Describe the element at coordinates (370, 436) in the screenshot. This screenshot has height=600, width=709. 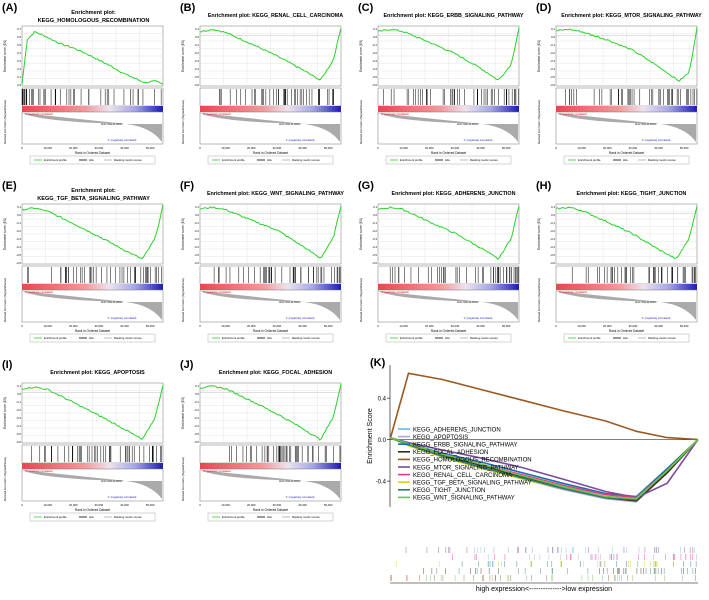
I see `y-axis-label: Enrichment Score` at that location.